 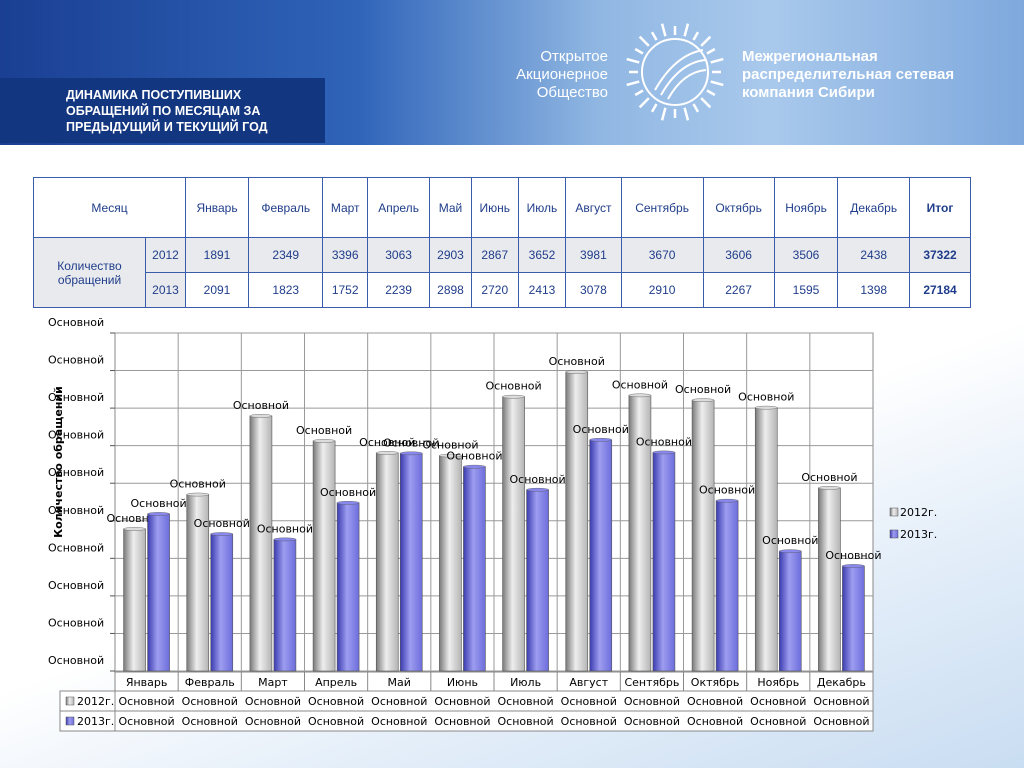 I want to click on x-tick-label: Декабрь, so click(x=841, y=682).